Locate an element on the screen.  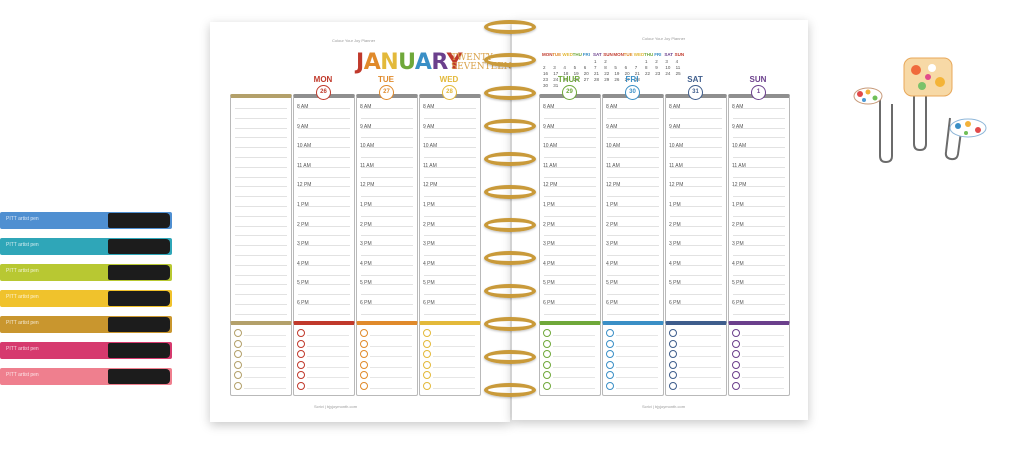
mini-date: 5 is located at coordinates (615, 67).